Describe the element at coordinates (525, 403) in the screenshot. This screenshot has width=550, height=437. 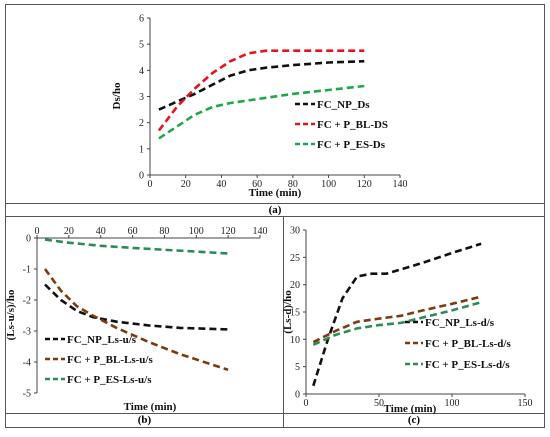
I see `c-x-tick-label: 150` at that location.